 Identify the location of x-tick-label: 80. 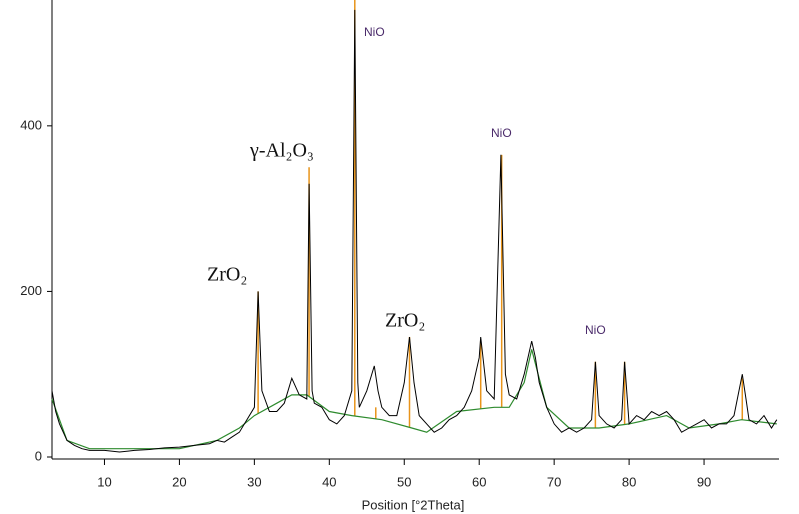
(629, 481).